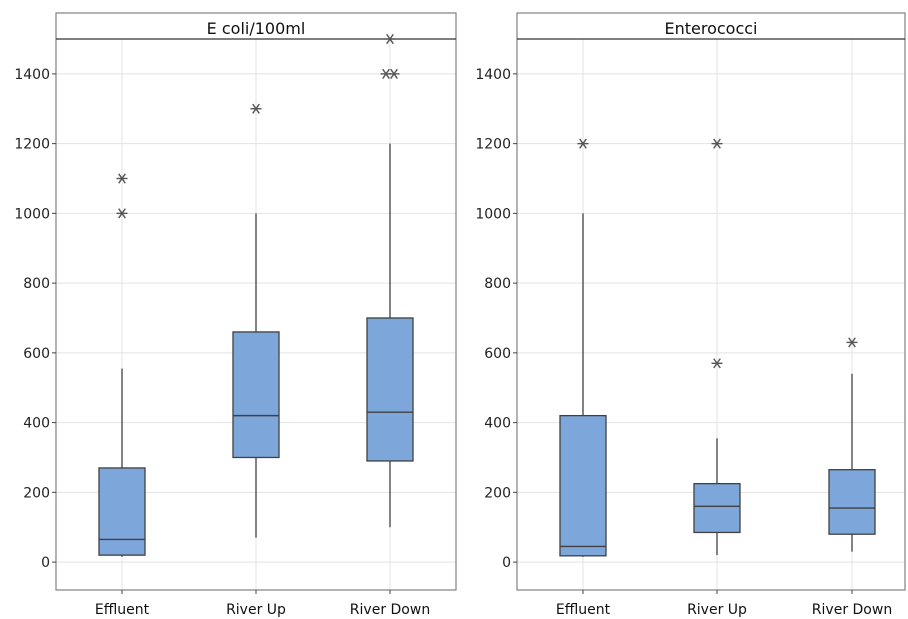 The image size is (908, 619). What do you see at coordinates (710, 28) in the screenshot?
I see `panel-title: Enterococci` at bounding box center [710, 28].